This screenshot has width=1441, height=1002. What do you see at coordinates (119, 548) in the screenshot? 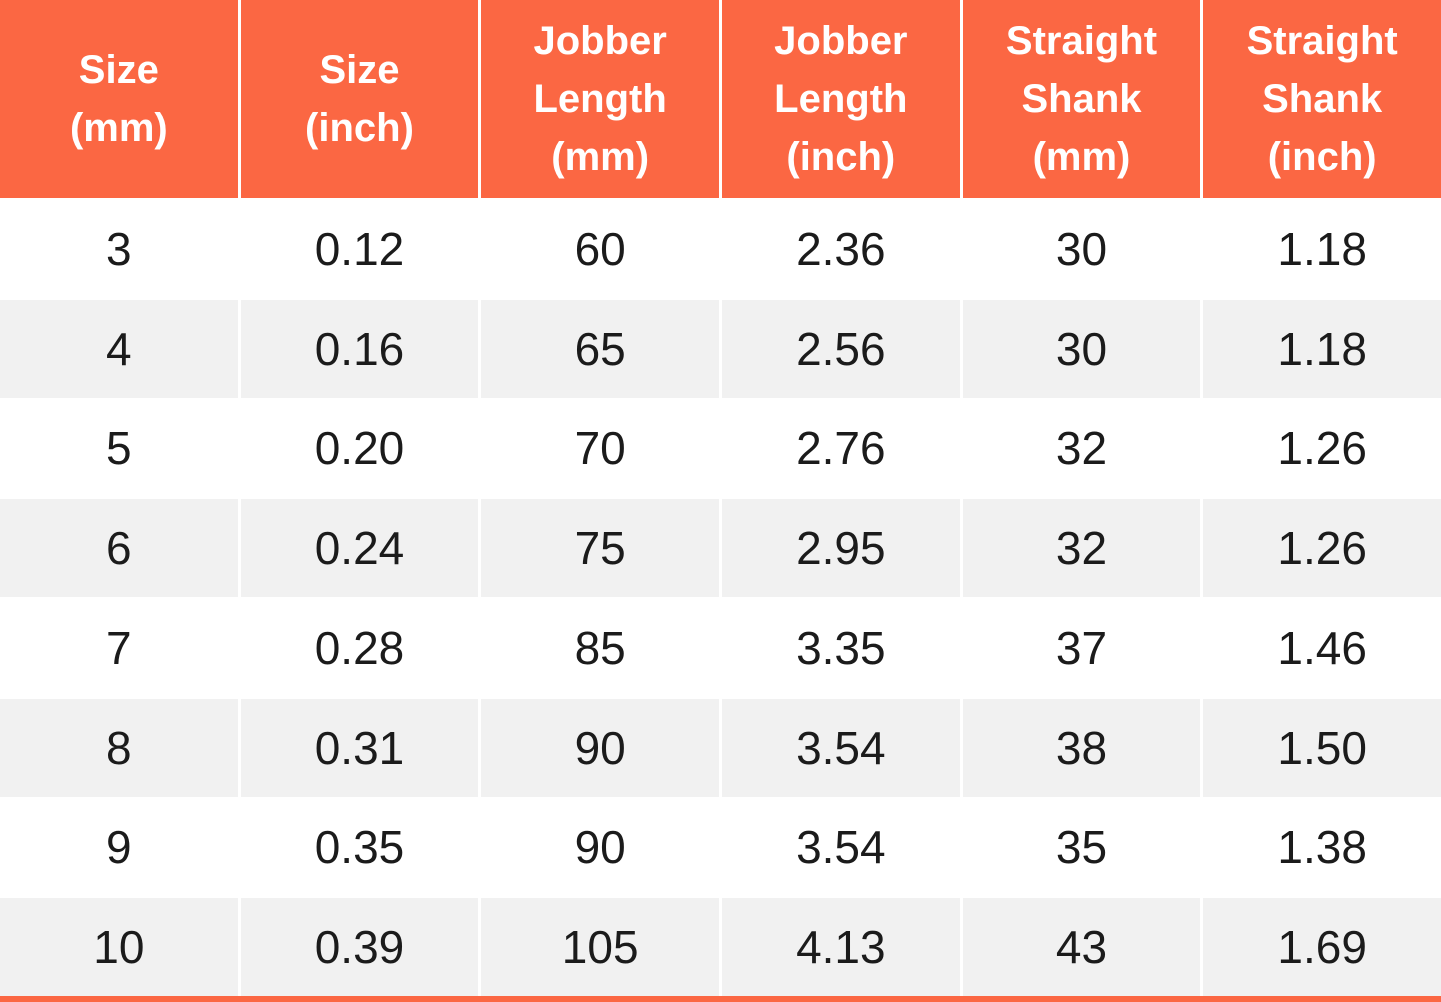
I see `table-cell: 6` at bounding box center [119, 548].